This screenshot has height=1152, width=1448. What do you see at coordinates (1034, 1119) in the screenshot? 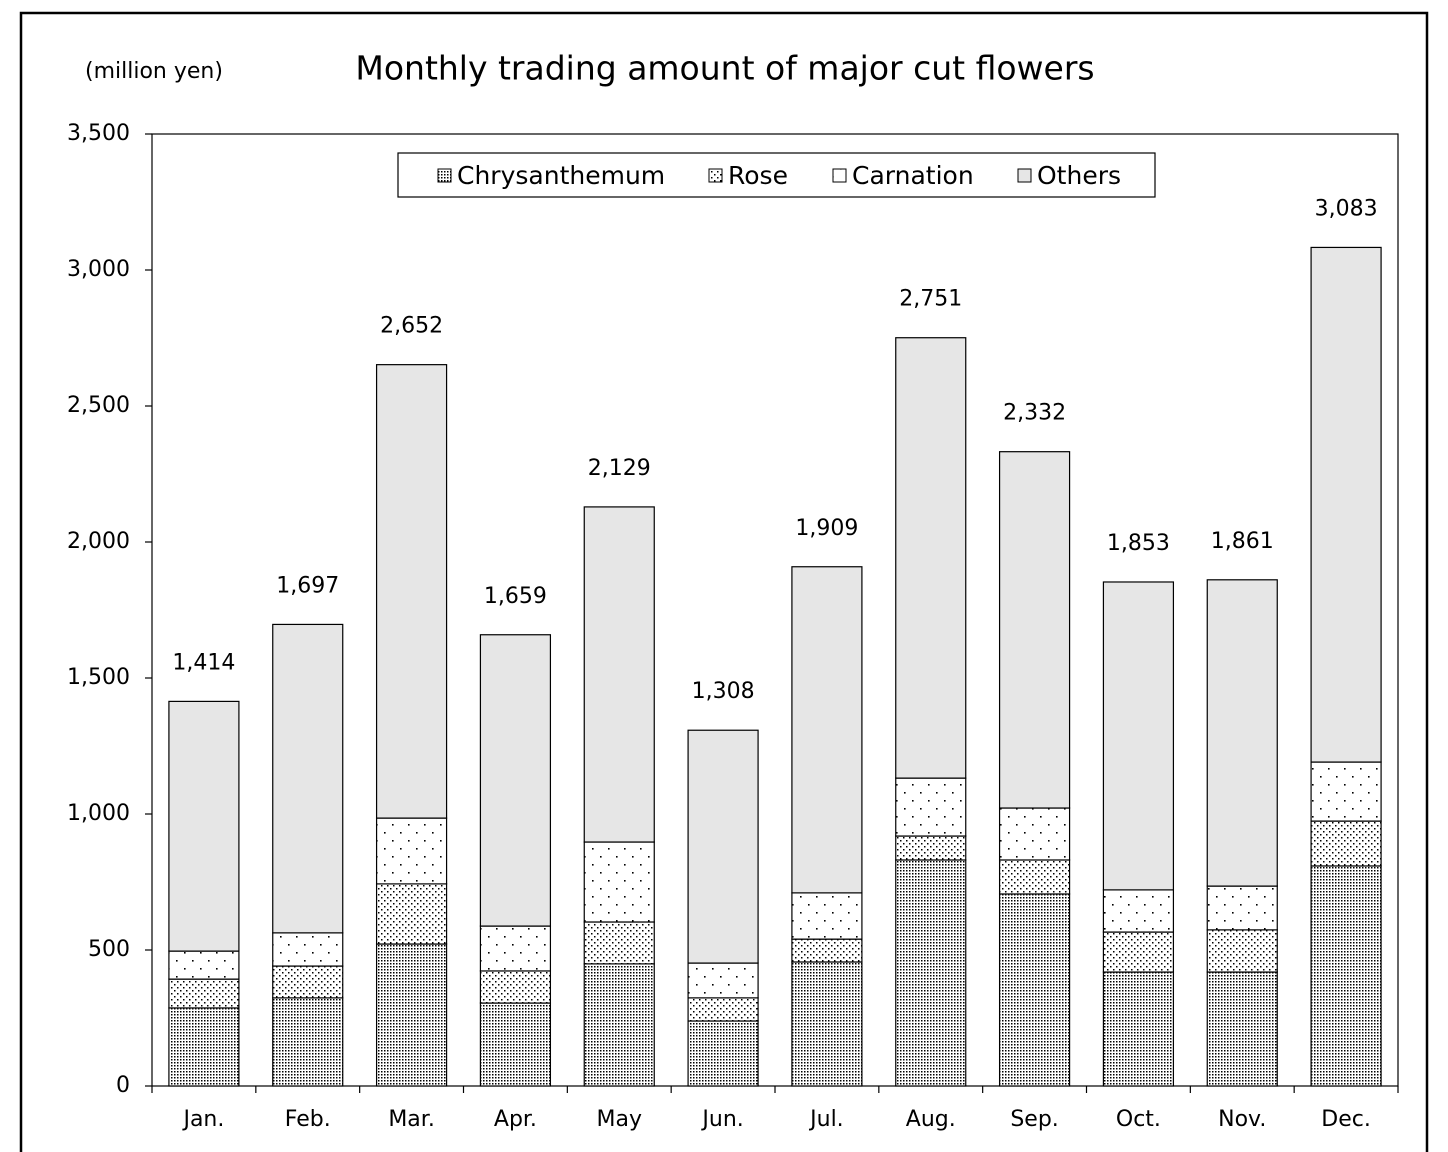
I see `x-tick-label: Sep.` at bounding box center [1034, 1119].